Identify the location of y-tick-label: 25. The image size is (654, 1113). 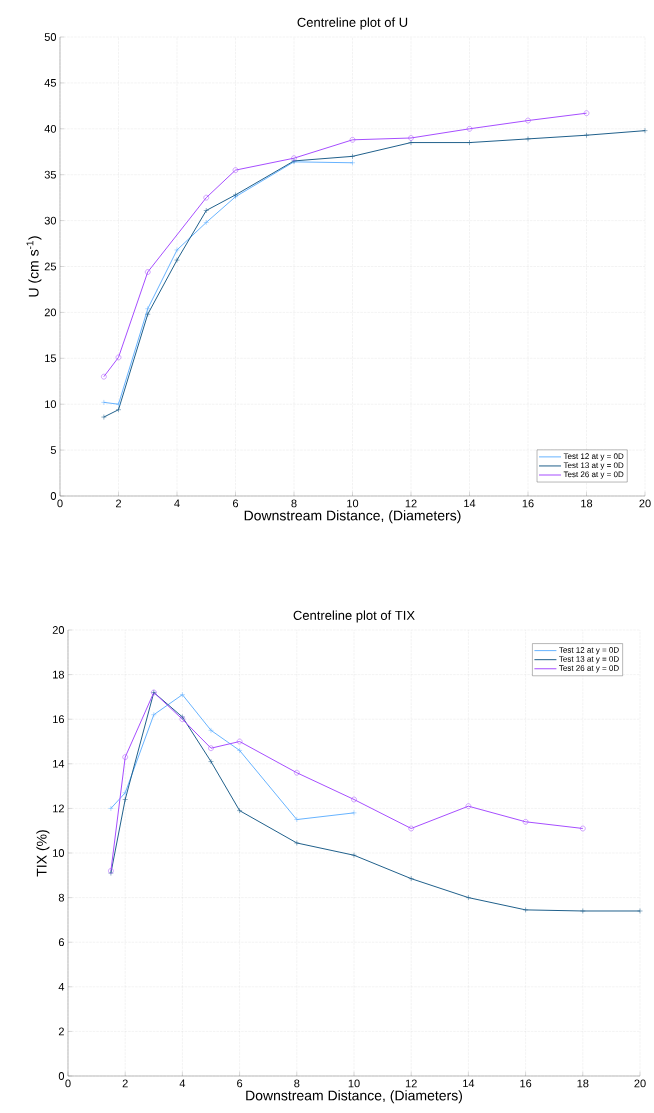
(50, 266).